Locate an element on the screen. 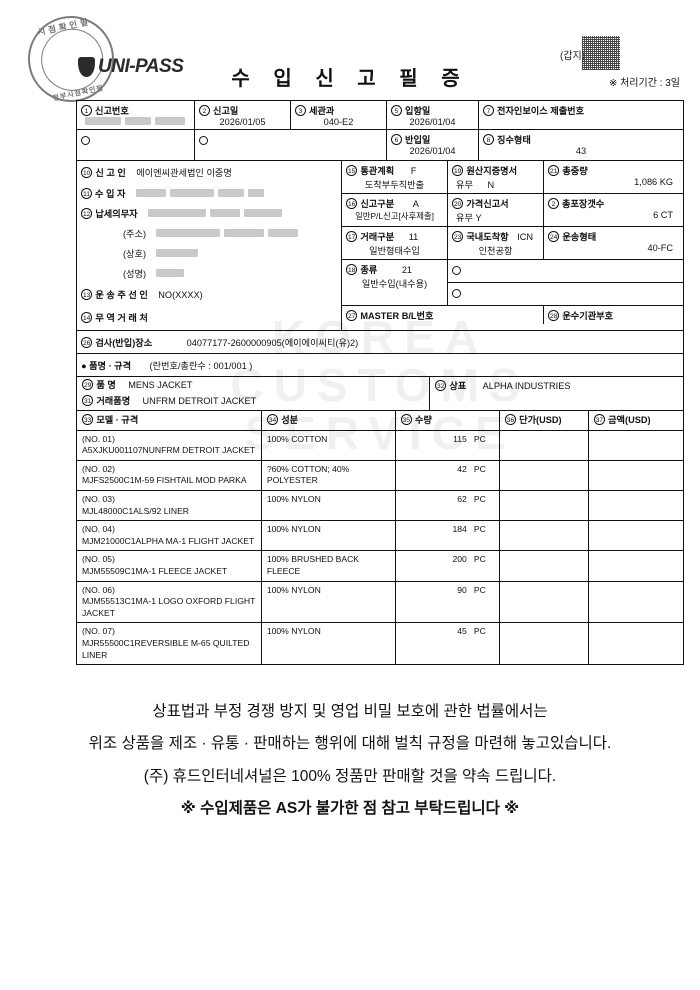 The image size is (700, 990). decl-type-label: 신고구분 is located at coordinates (377, 204).